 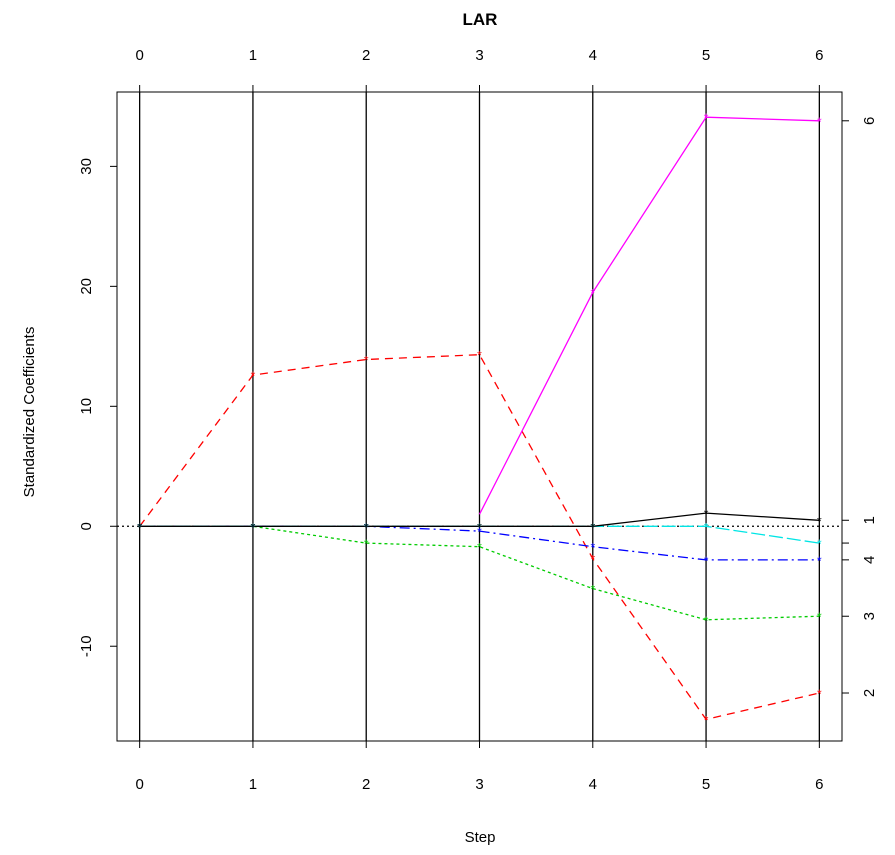 What do you see at coordinates (869, 616) in the screenshot?
I see `right-tick-label: 3` at bounding box center [869, 616].